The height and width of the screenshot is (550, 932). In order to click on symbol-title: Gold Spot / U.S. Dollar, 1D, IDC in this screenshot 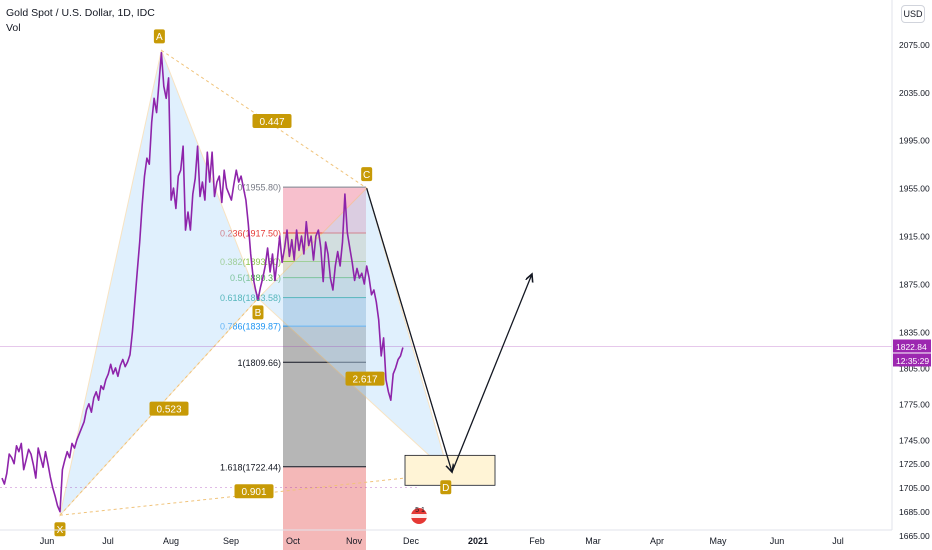, I will do `click(80, 13)`.